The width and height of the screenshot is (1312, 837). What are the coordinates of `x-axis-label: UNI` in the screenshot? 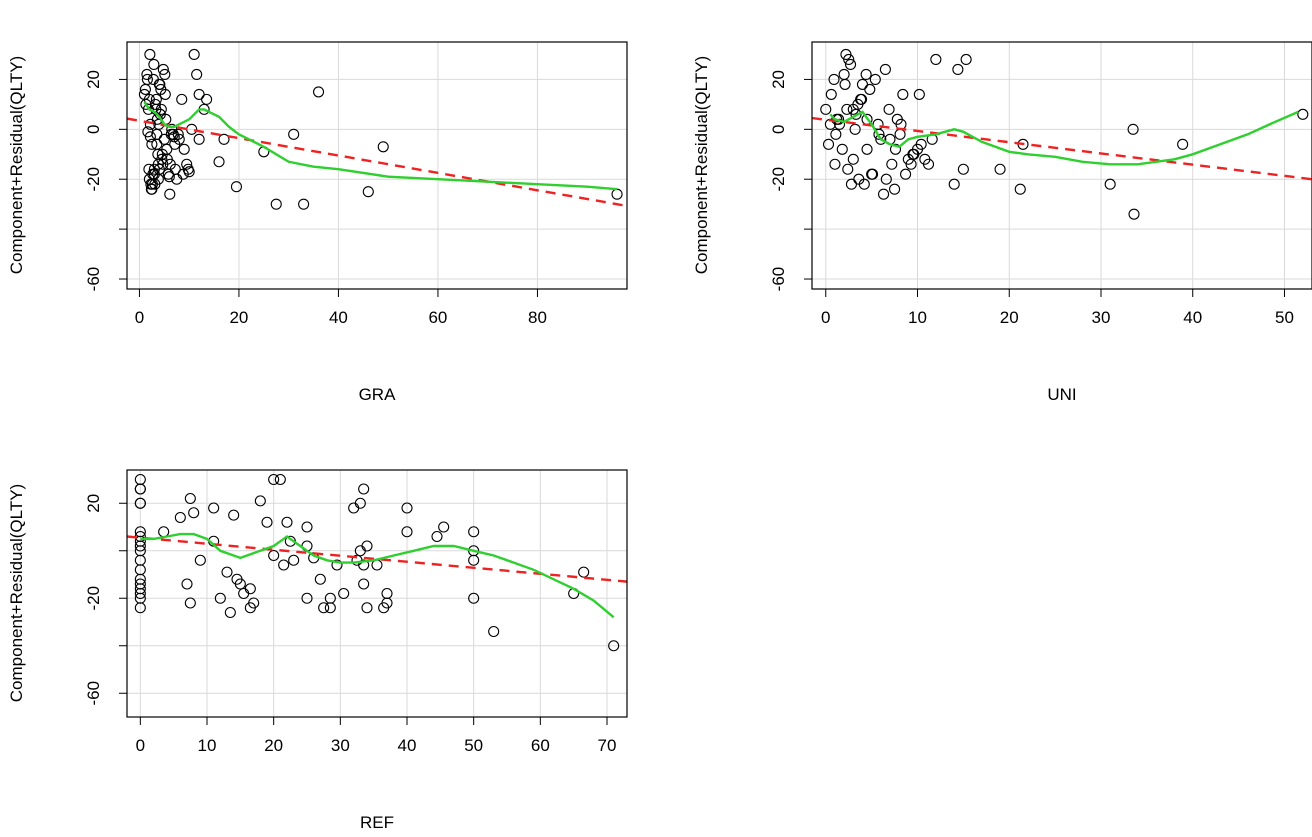 It's located at (1061, 394).